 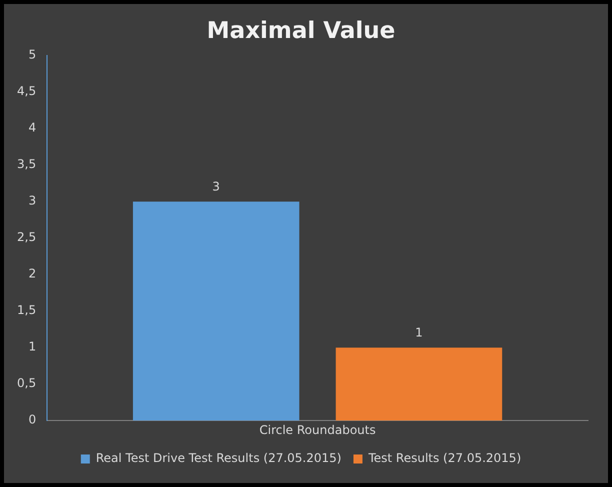 I want to click on y-tick-label: 0, so click(x=32, y=419).